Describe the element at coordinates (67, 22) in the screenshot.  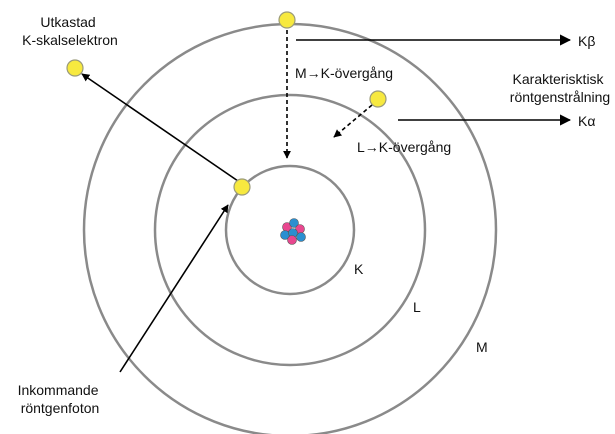
I see `label-line: Utkastad` at that location.